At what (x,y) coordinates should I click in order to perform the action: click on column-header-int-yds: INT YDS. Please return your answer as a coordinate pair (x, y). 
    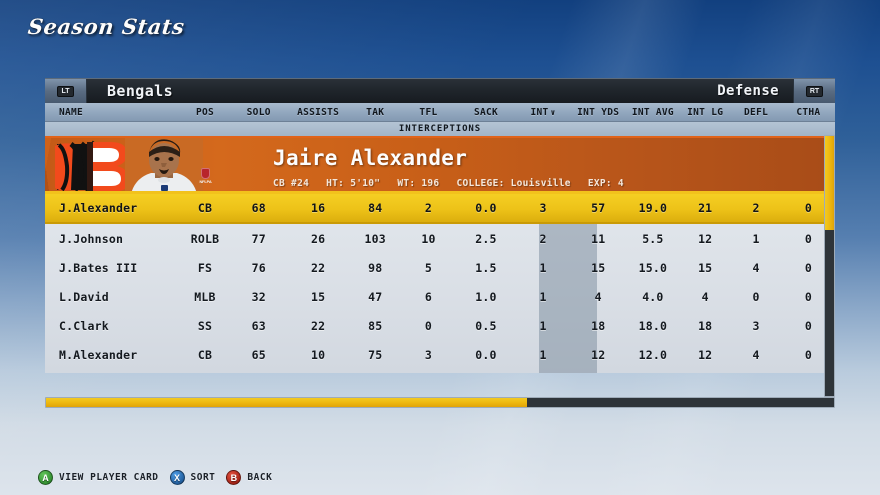
    Looking at the image, I should click on (598, 112).